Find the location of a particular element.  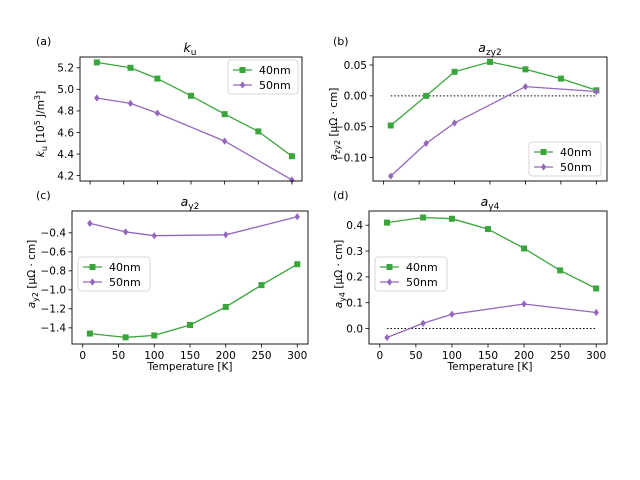

panel-label-b: (b) is located at coordinates (341, 41).